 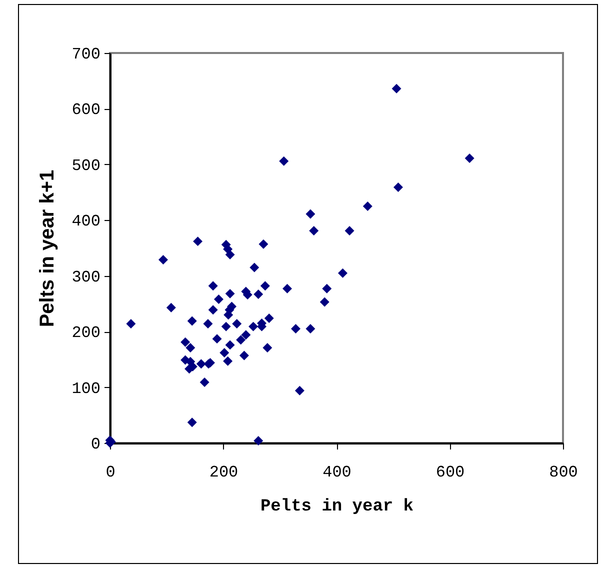 I want to click on y-tick-label: 300, so click(x=86, y=277).